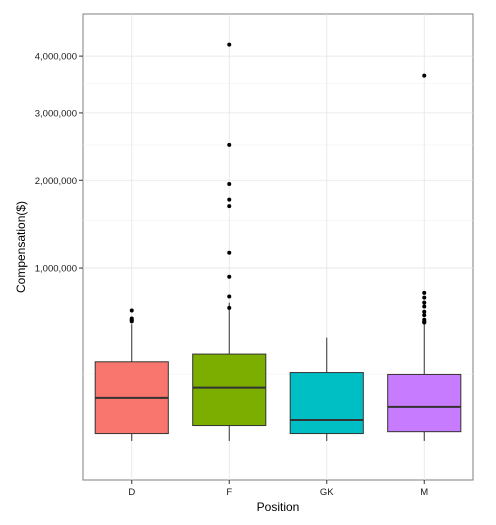  I want to click on y-tick-label: 2,000,000, so click(56, 181).